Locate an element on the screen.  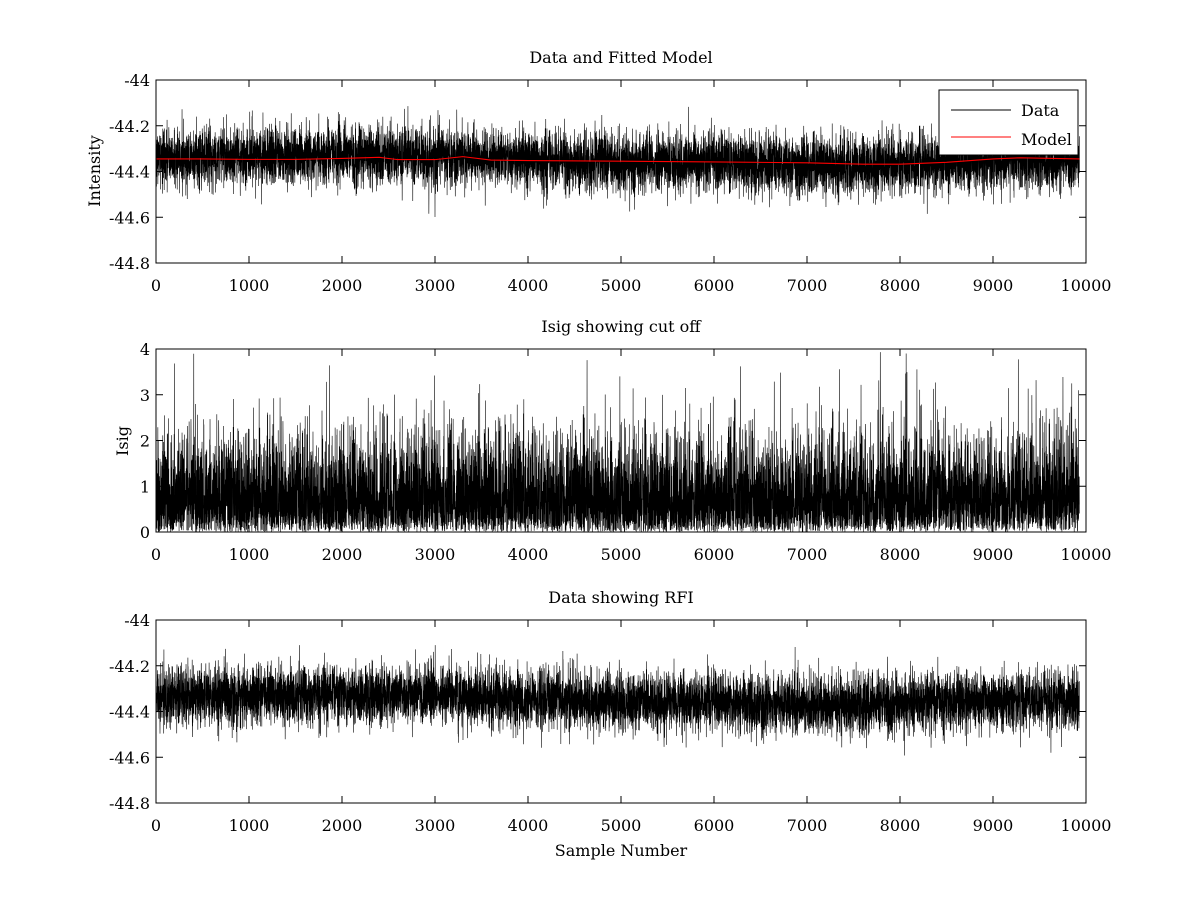
y-tick-label: 4 is located at coordinates (145, 349).